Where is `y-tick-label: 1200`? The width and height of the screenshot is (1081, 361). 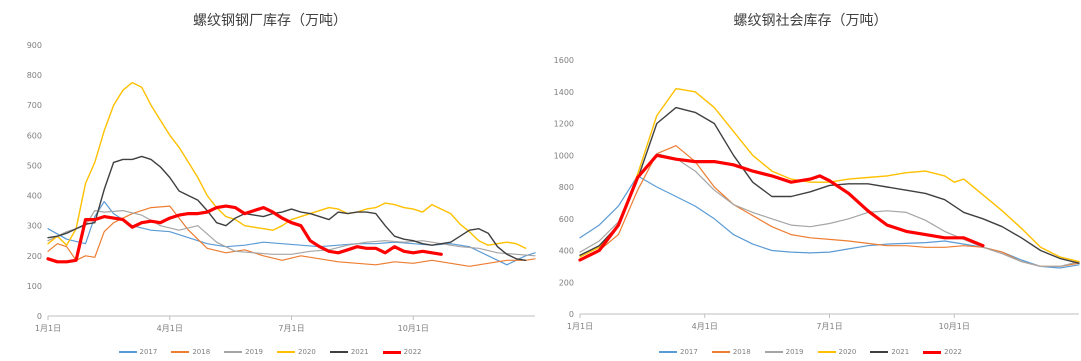 y-tick-label: 1200 is located at coordinates (564, 124).